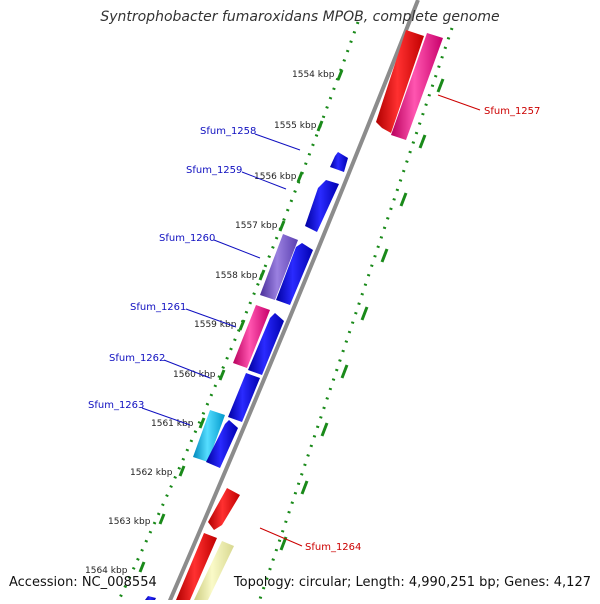  I want to click on gene-sfum-1257-b, so click(417, 86).